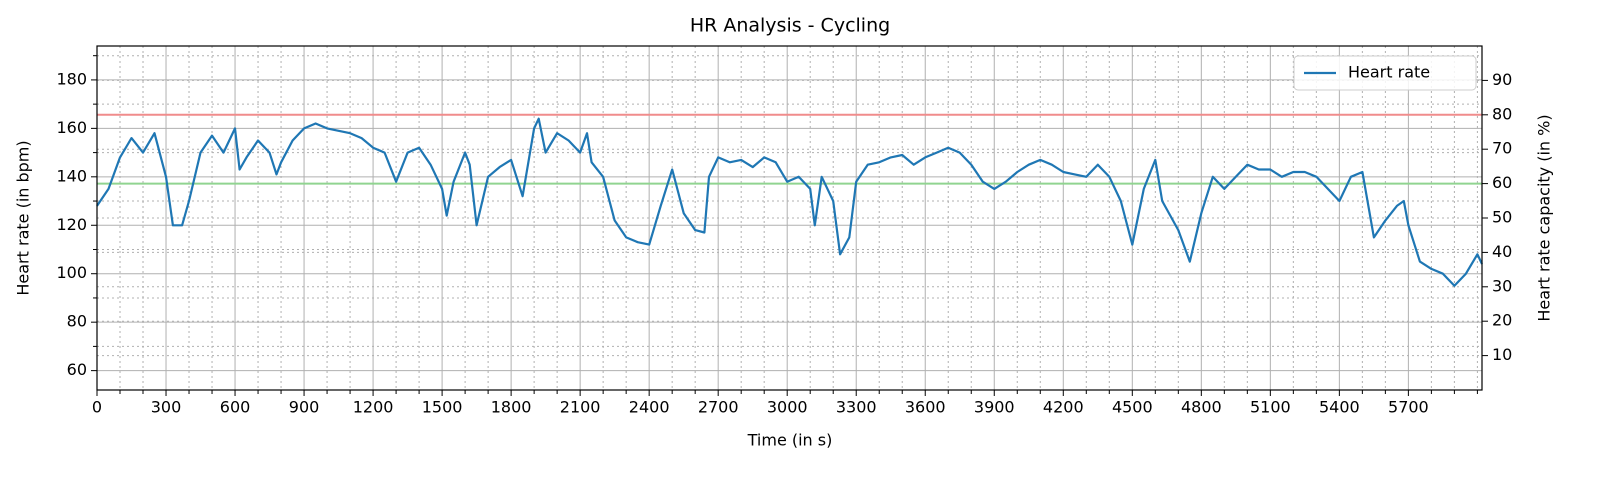  Describe the element at coordinates (1502, 217) in the screenshot. I see `y2-tick-label: 50` at that location.